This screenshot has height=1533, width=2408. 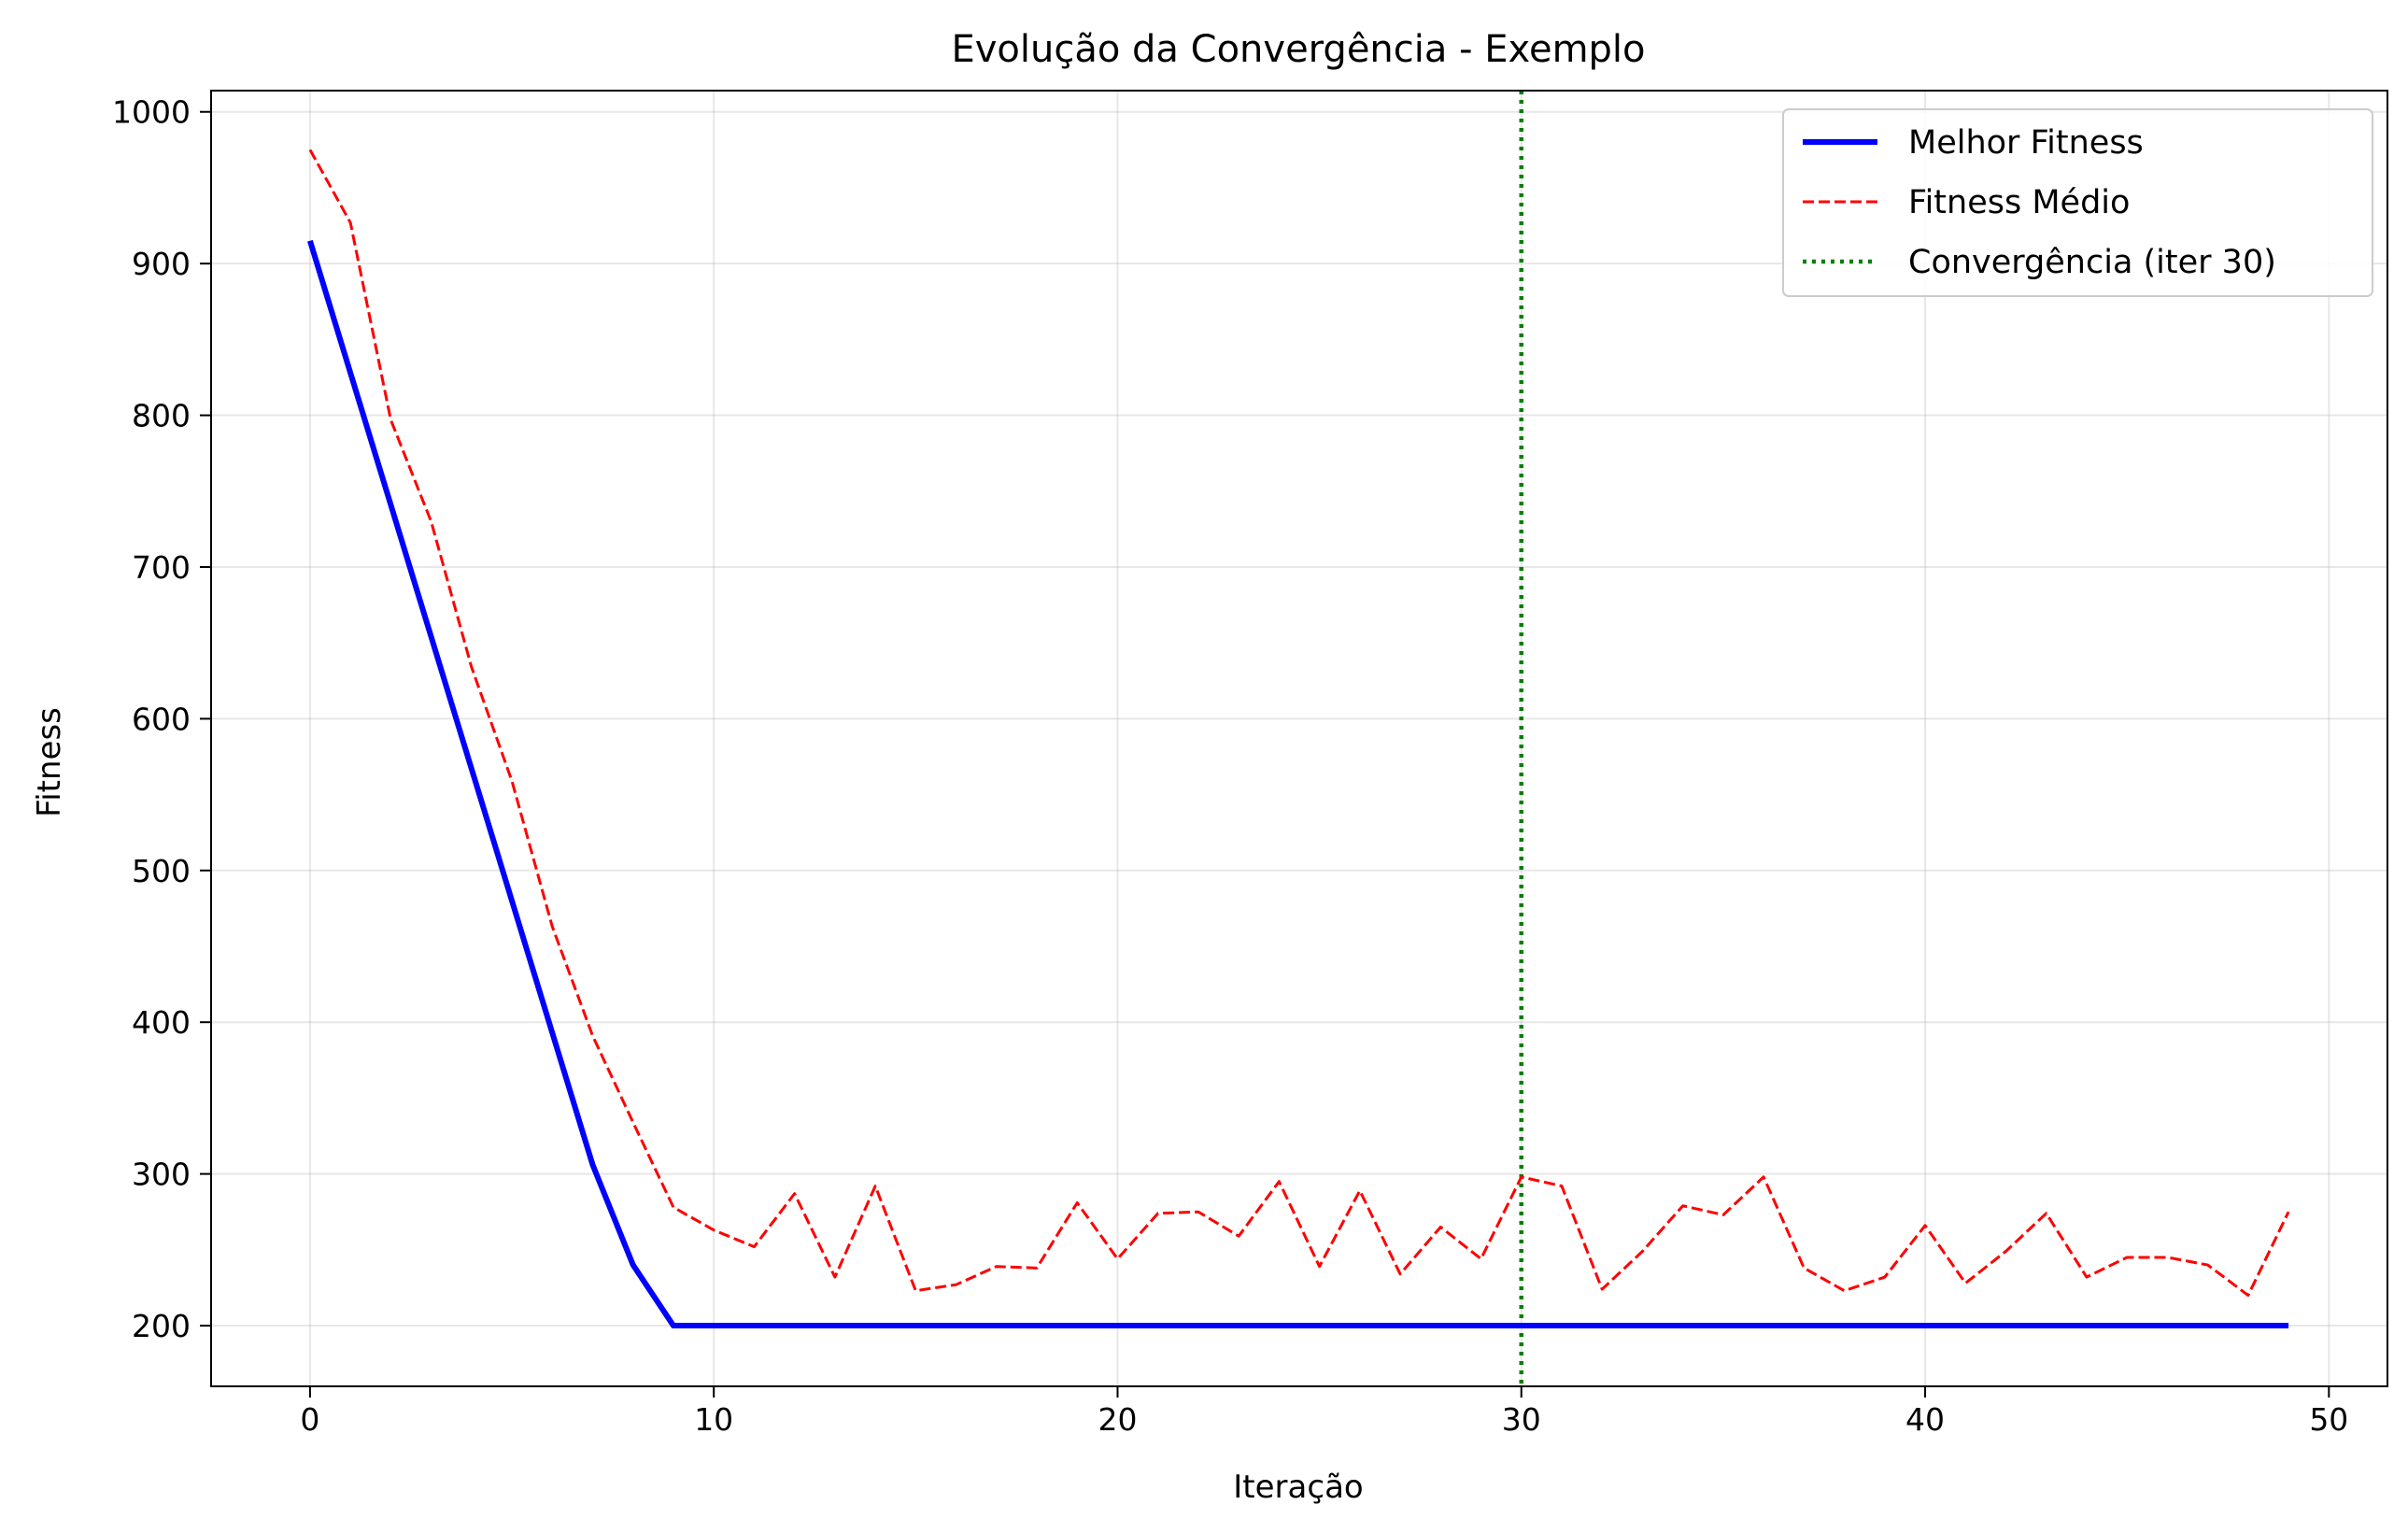 What do you see at coordinates (161, 871) in the screenshot?
I see `y-tick-label: 500` at bounding box center [161, 871].